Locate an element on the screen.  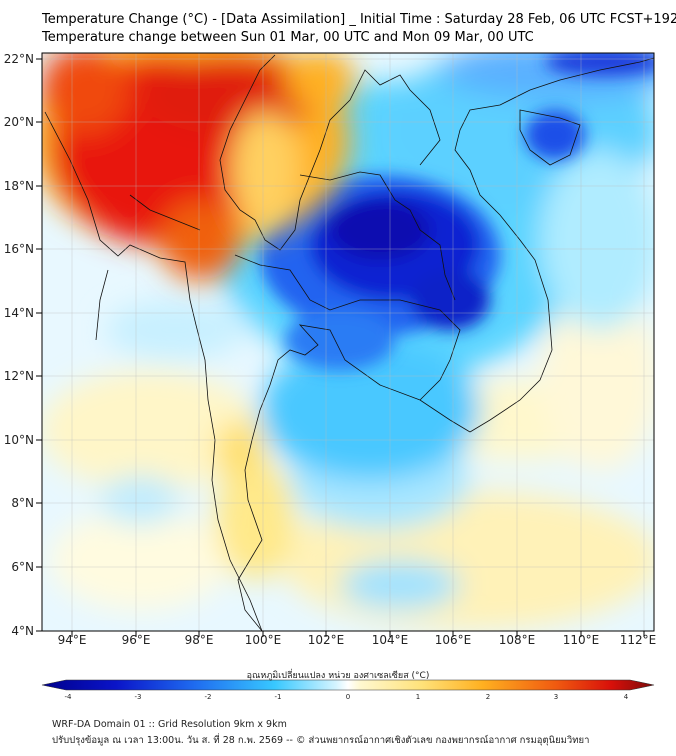
colorbar: -4 -3 -2 -1 0 1 2 3 4 is located at coordinates (348, 690).